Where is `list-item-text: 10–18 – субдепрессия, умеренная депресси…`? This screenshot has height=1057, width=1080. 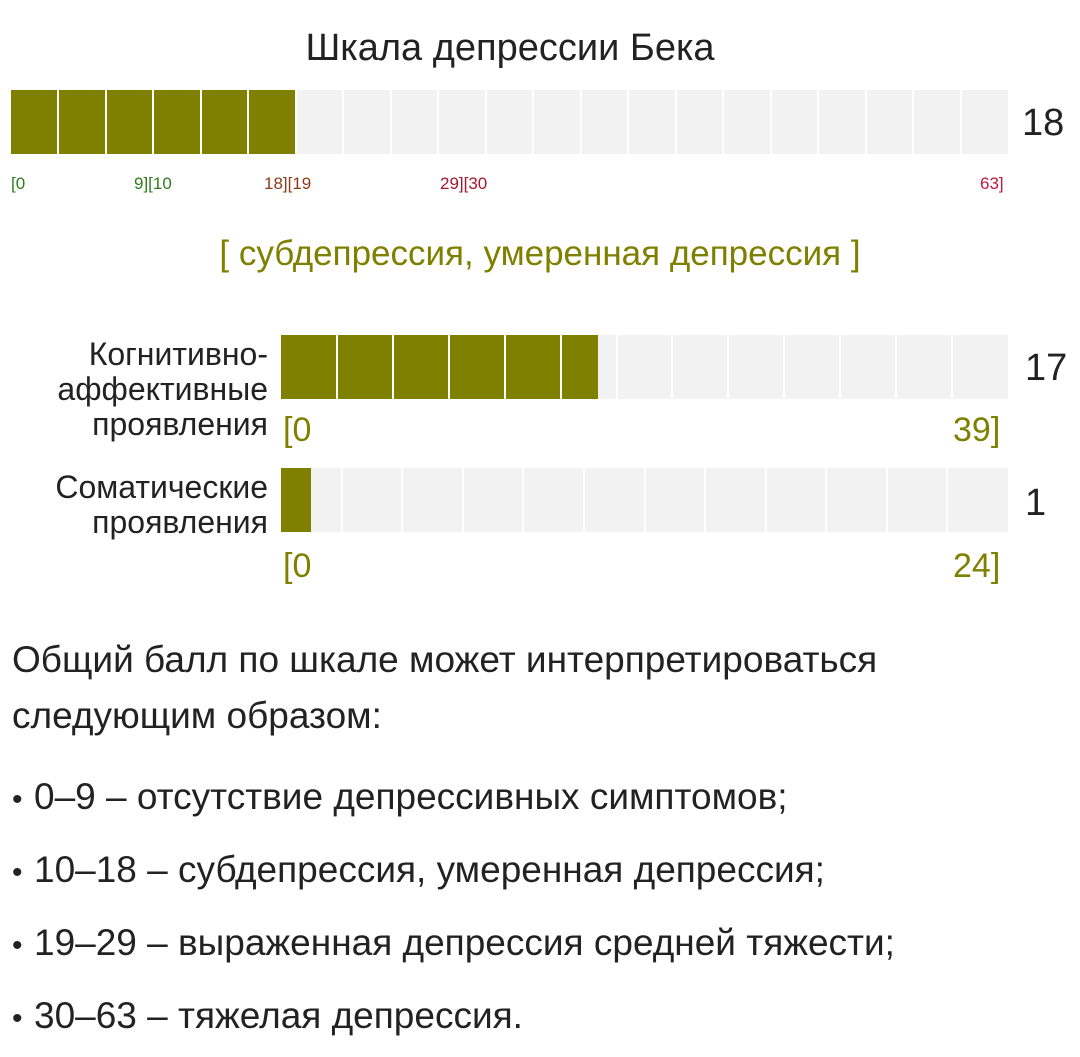 list-item-text: 10–18 – субдепрессия, умеренная депресси… is located at coordinates (429, 869).